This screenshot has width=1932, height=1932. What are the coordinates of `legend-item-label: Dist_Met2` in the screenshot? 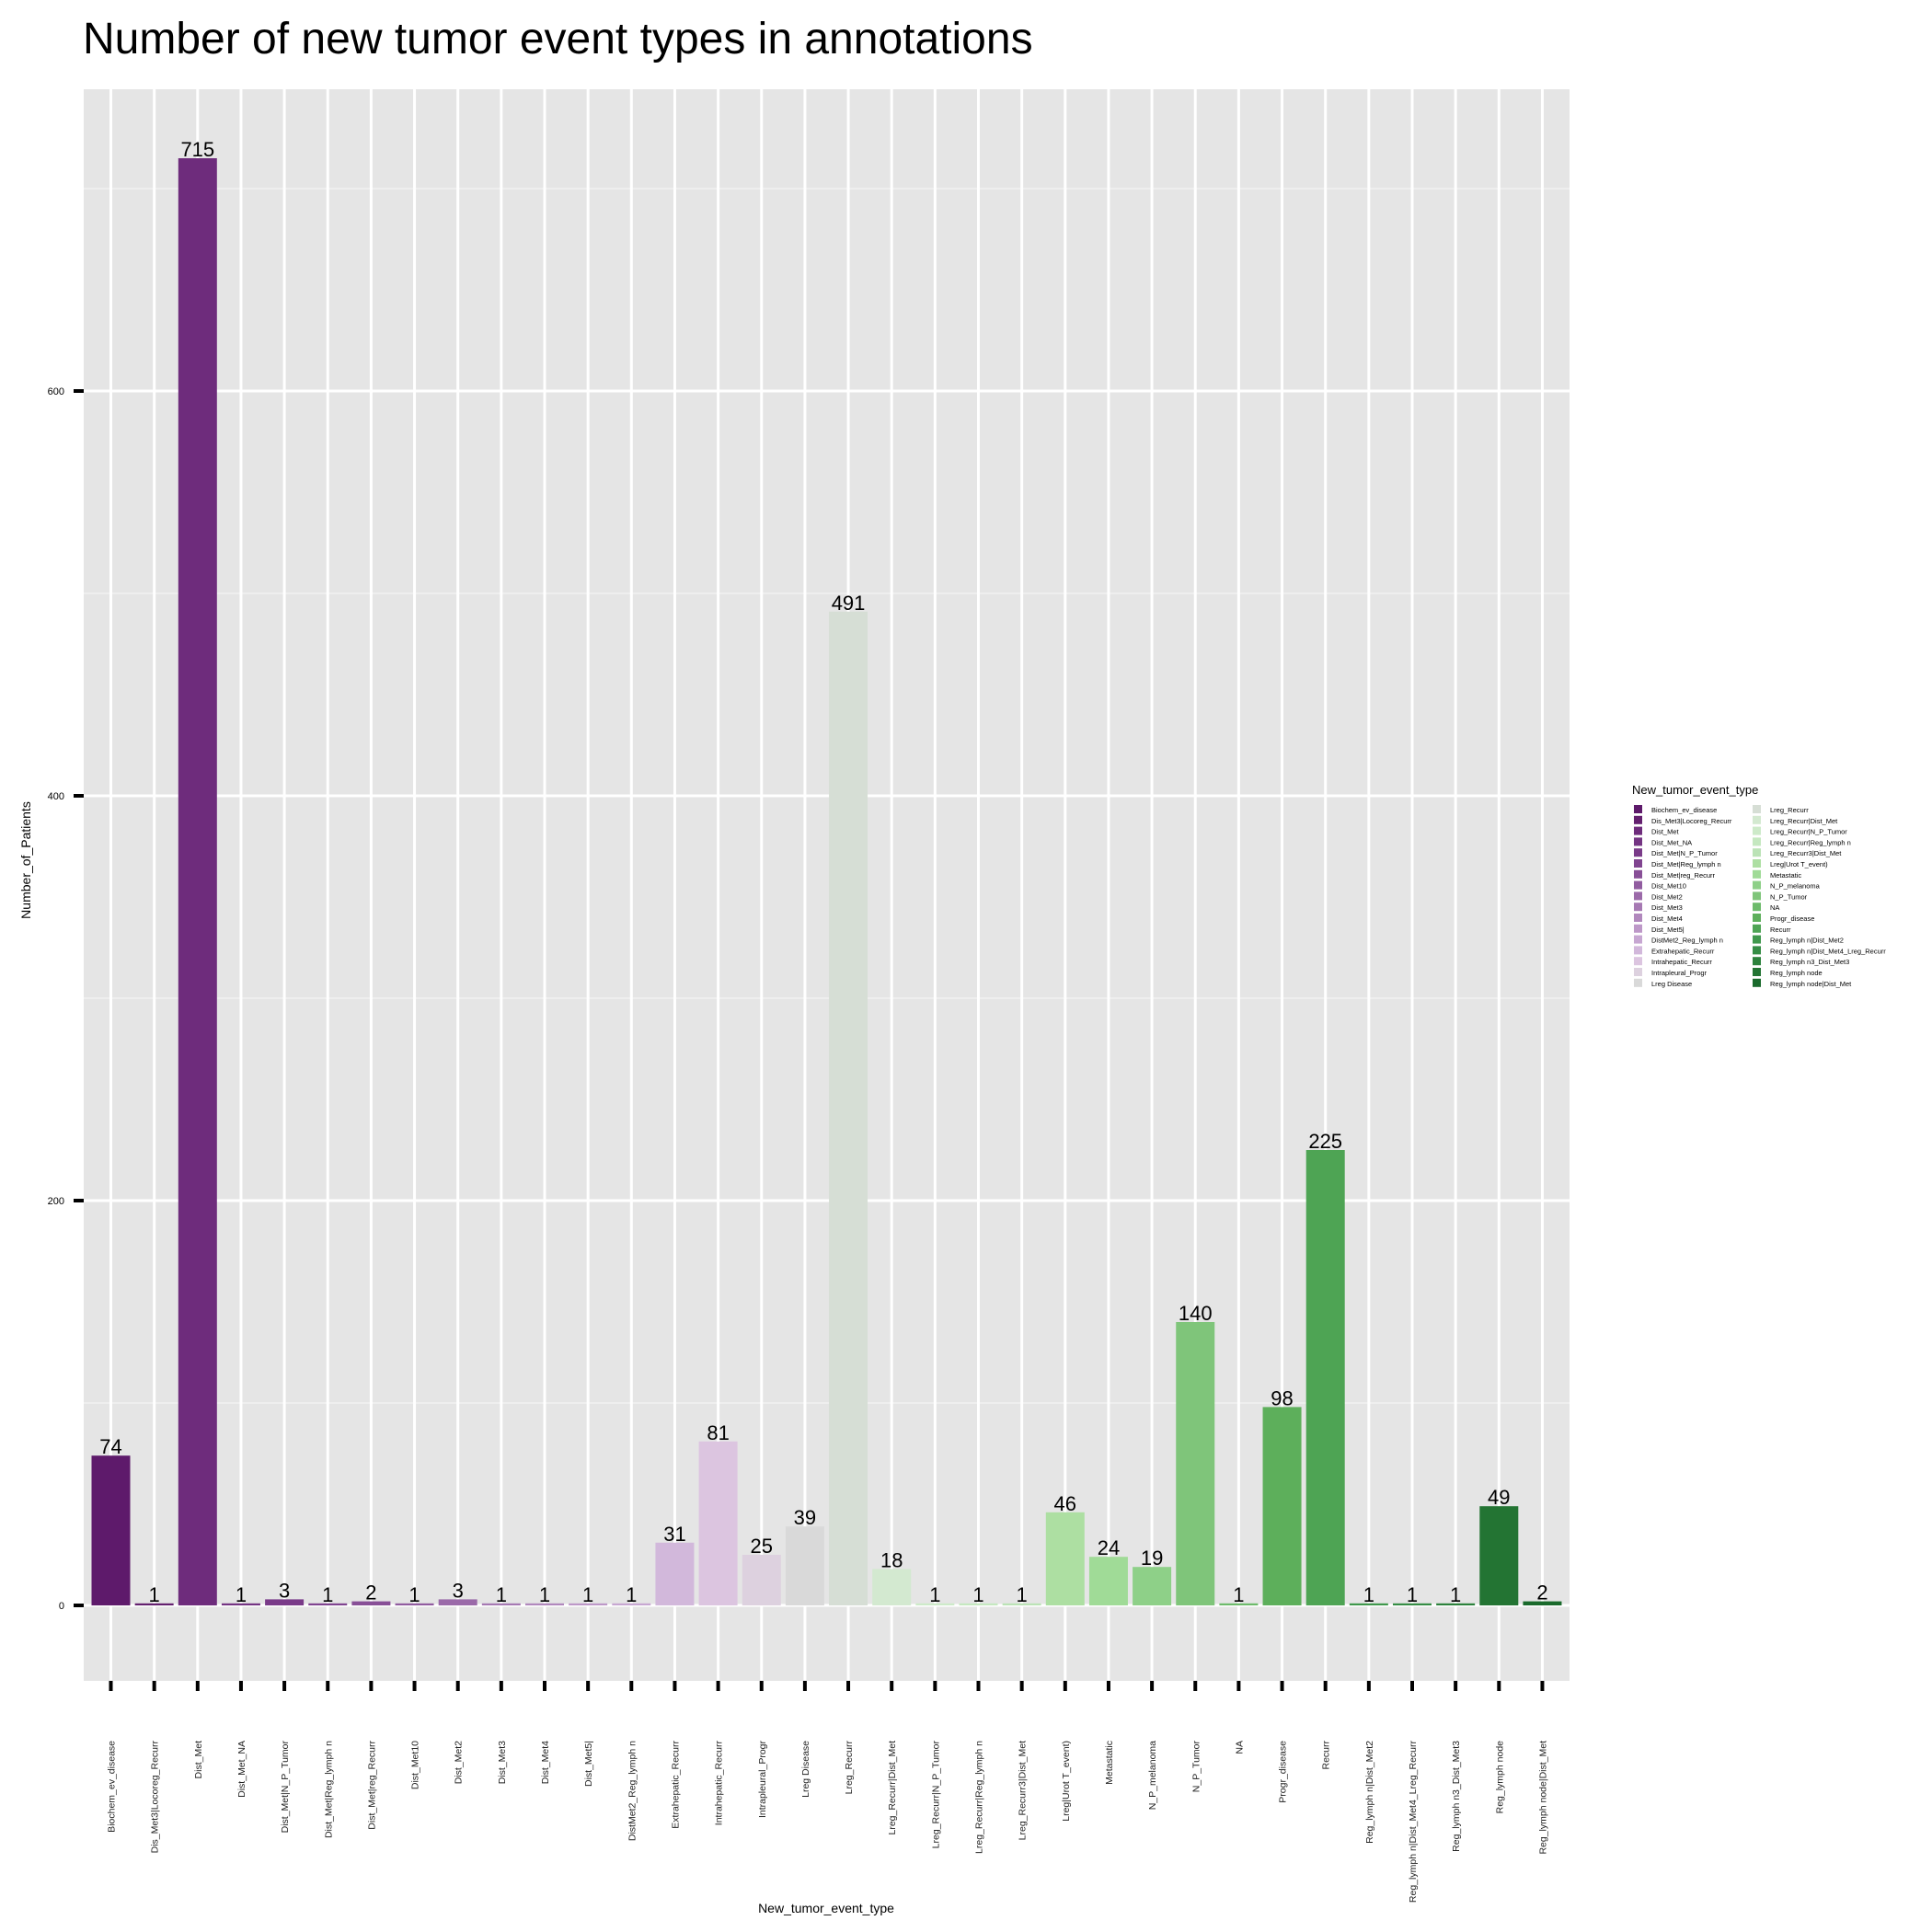 It's located at (1667, 896).